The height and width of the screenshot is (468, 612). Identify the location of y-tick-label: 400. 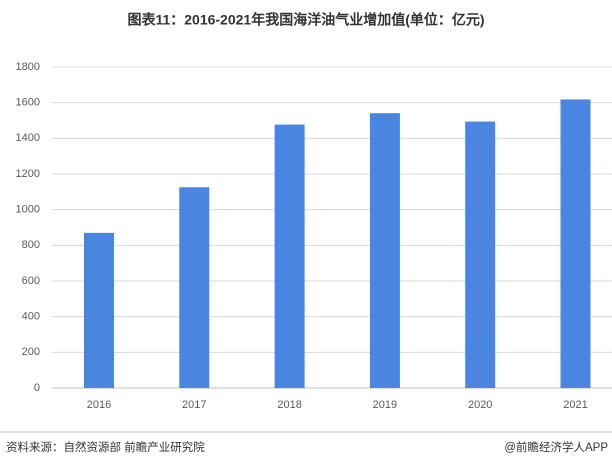
(31, 317).